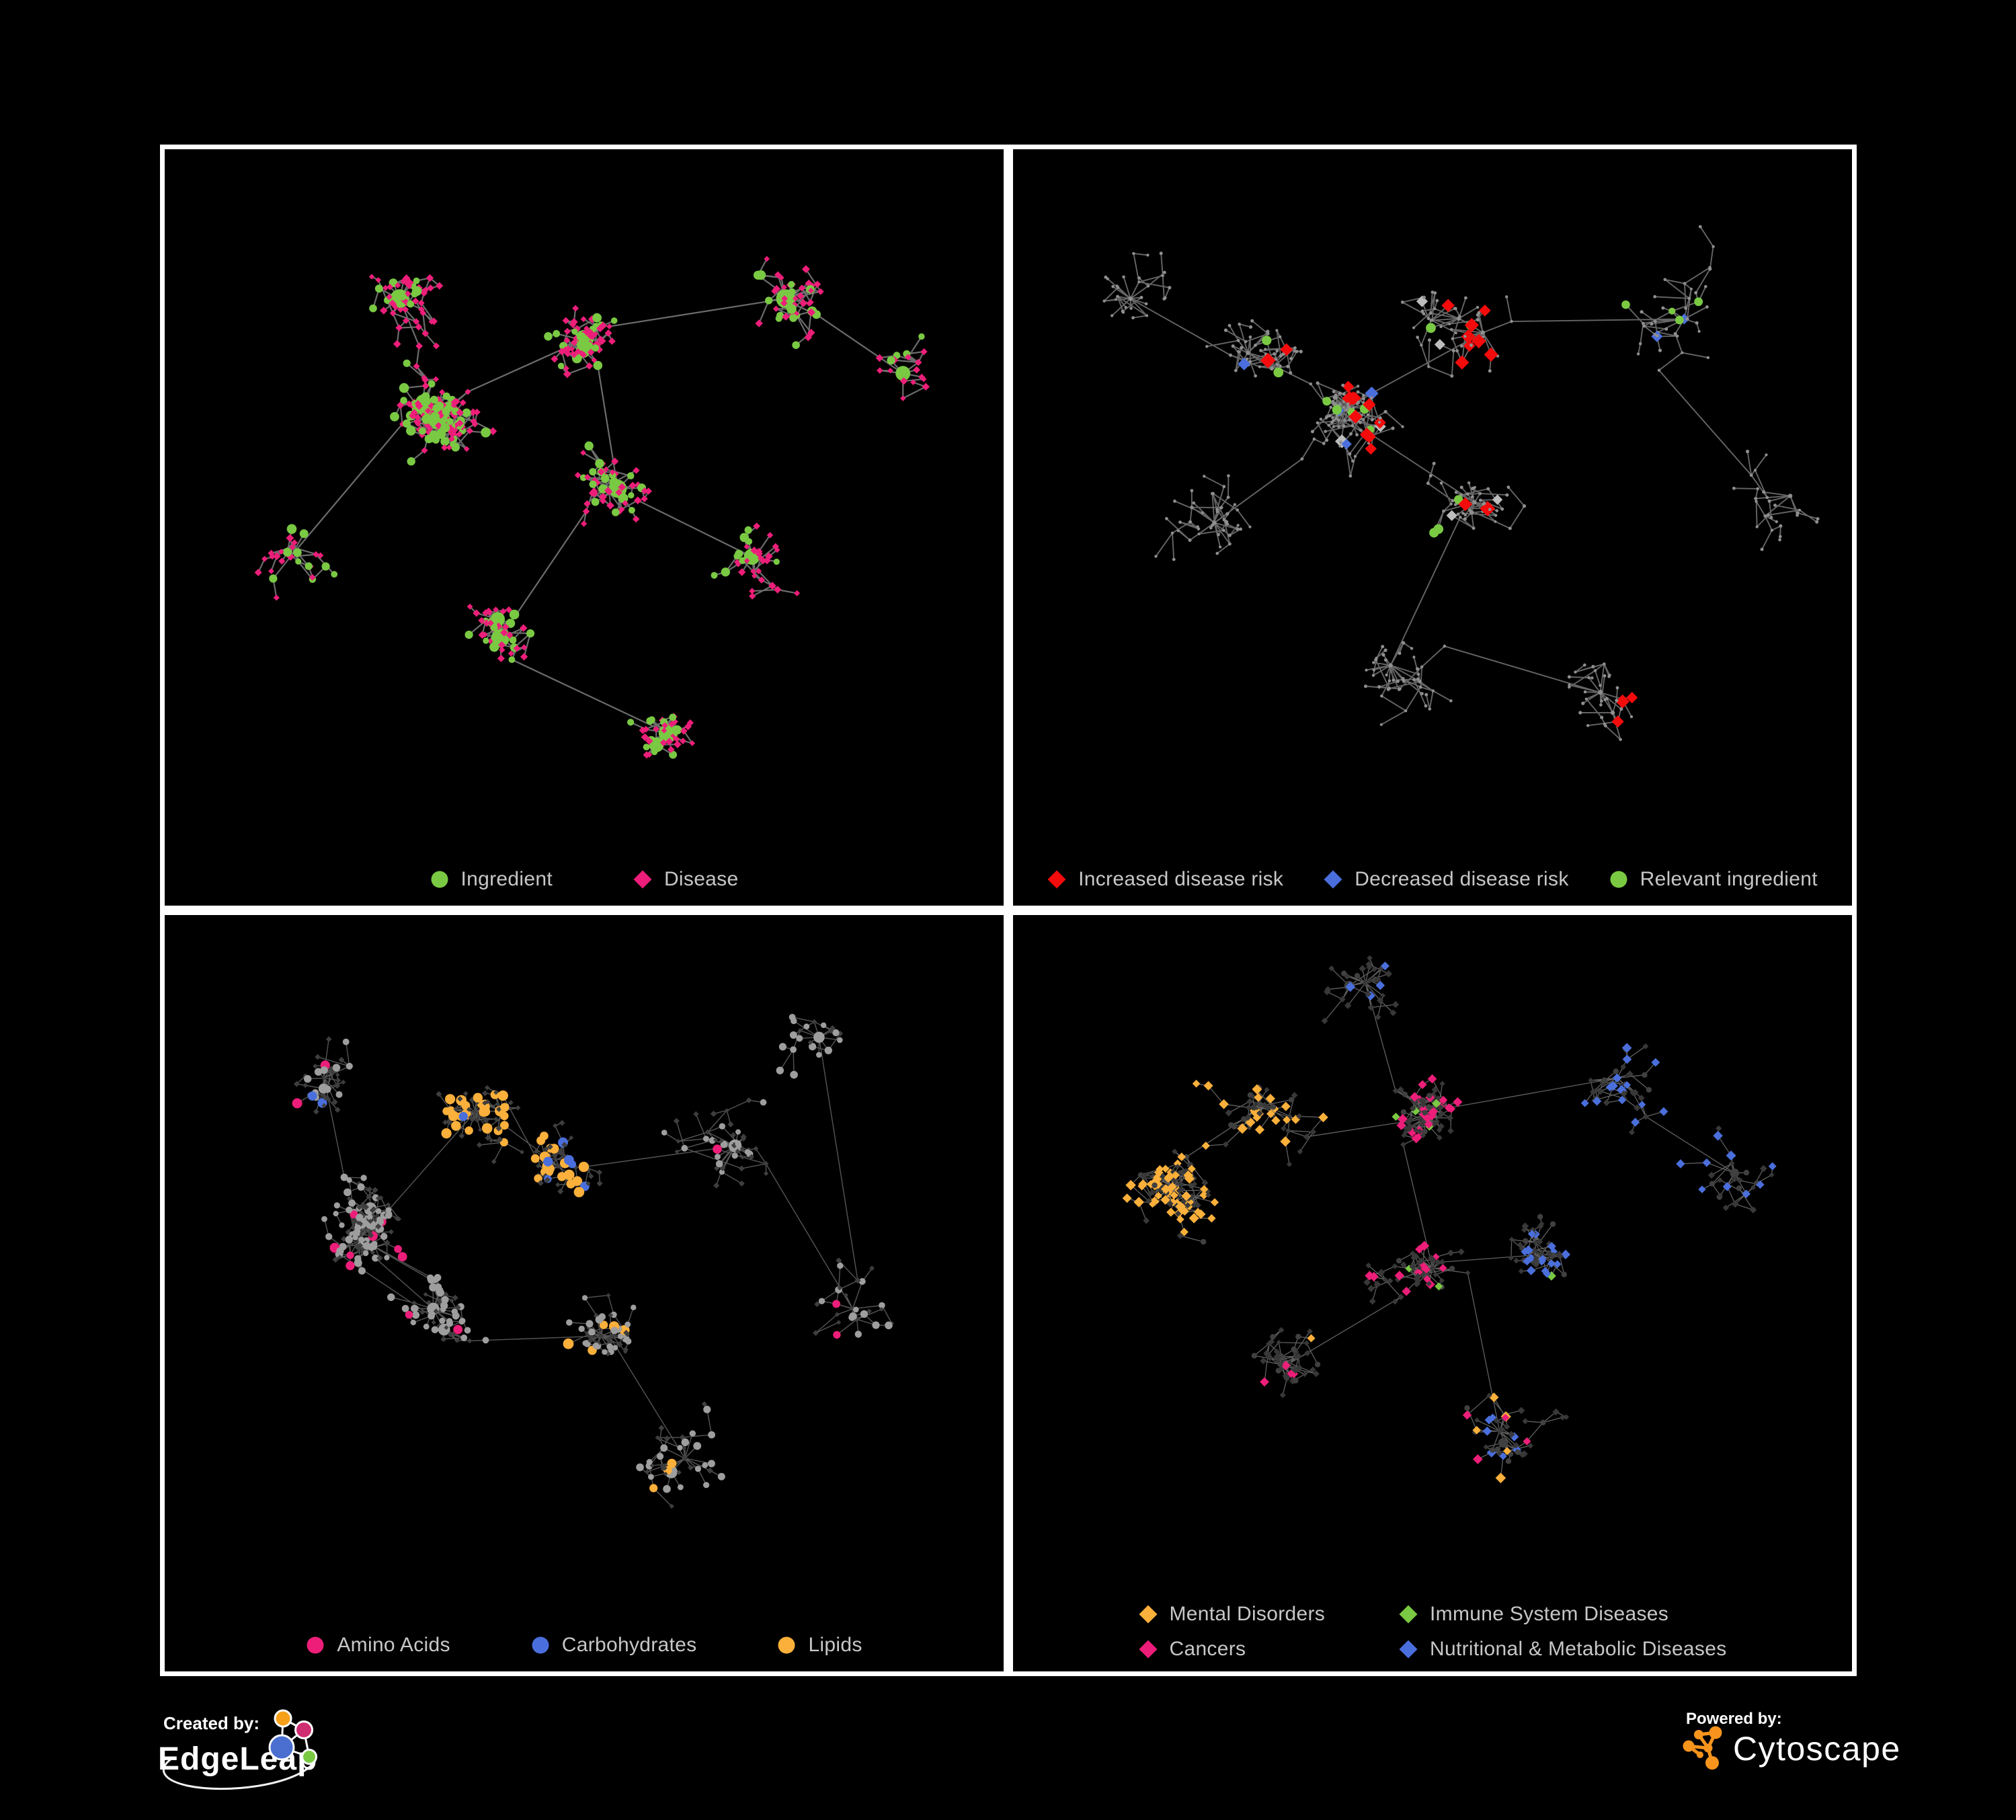 The image size is (2016, 1820). I want to click on legend-label: Increased disease risk, so click(1181, 879).